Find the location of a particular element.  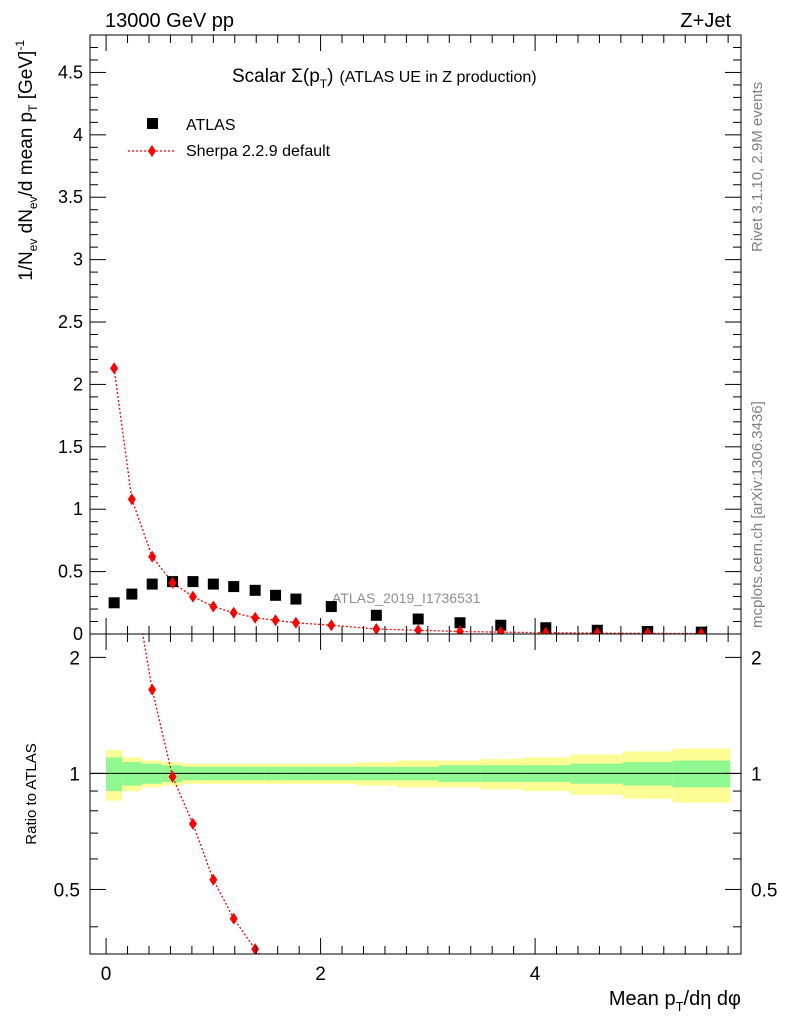

chart-title: Scalar Σ(pT) (ATLAS UE in Z production) is located at coordinates (384, 78).